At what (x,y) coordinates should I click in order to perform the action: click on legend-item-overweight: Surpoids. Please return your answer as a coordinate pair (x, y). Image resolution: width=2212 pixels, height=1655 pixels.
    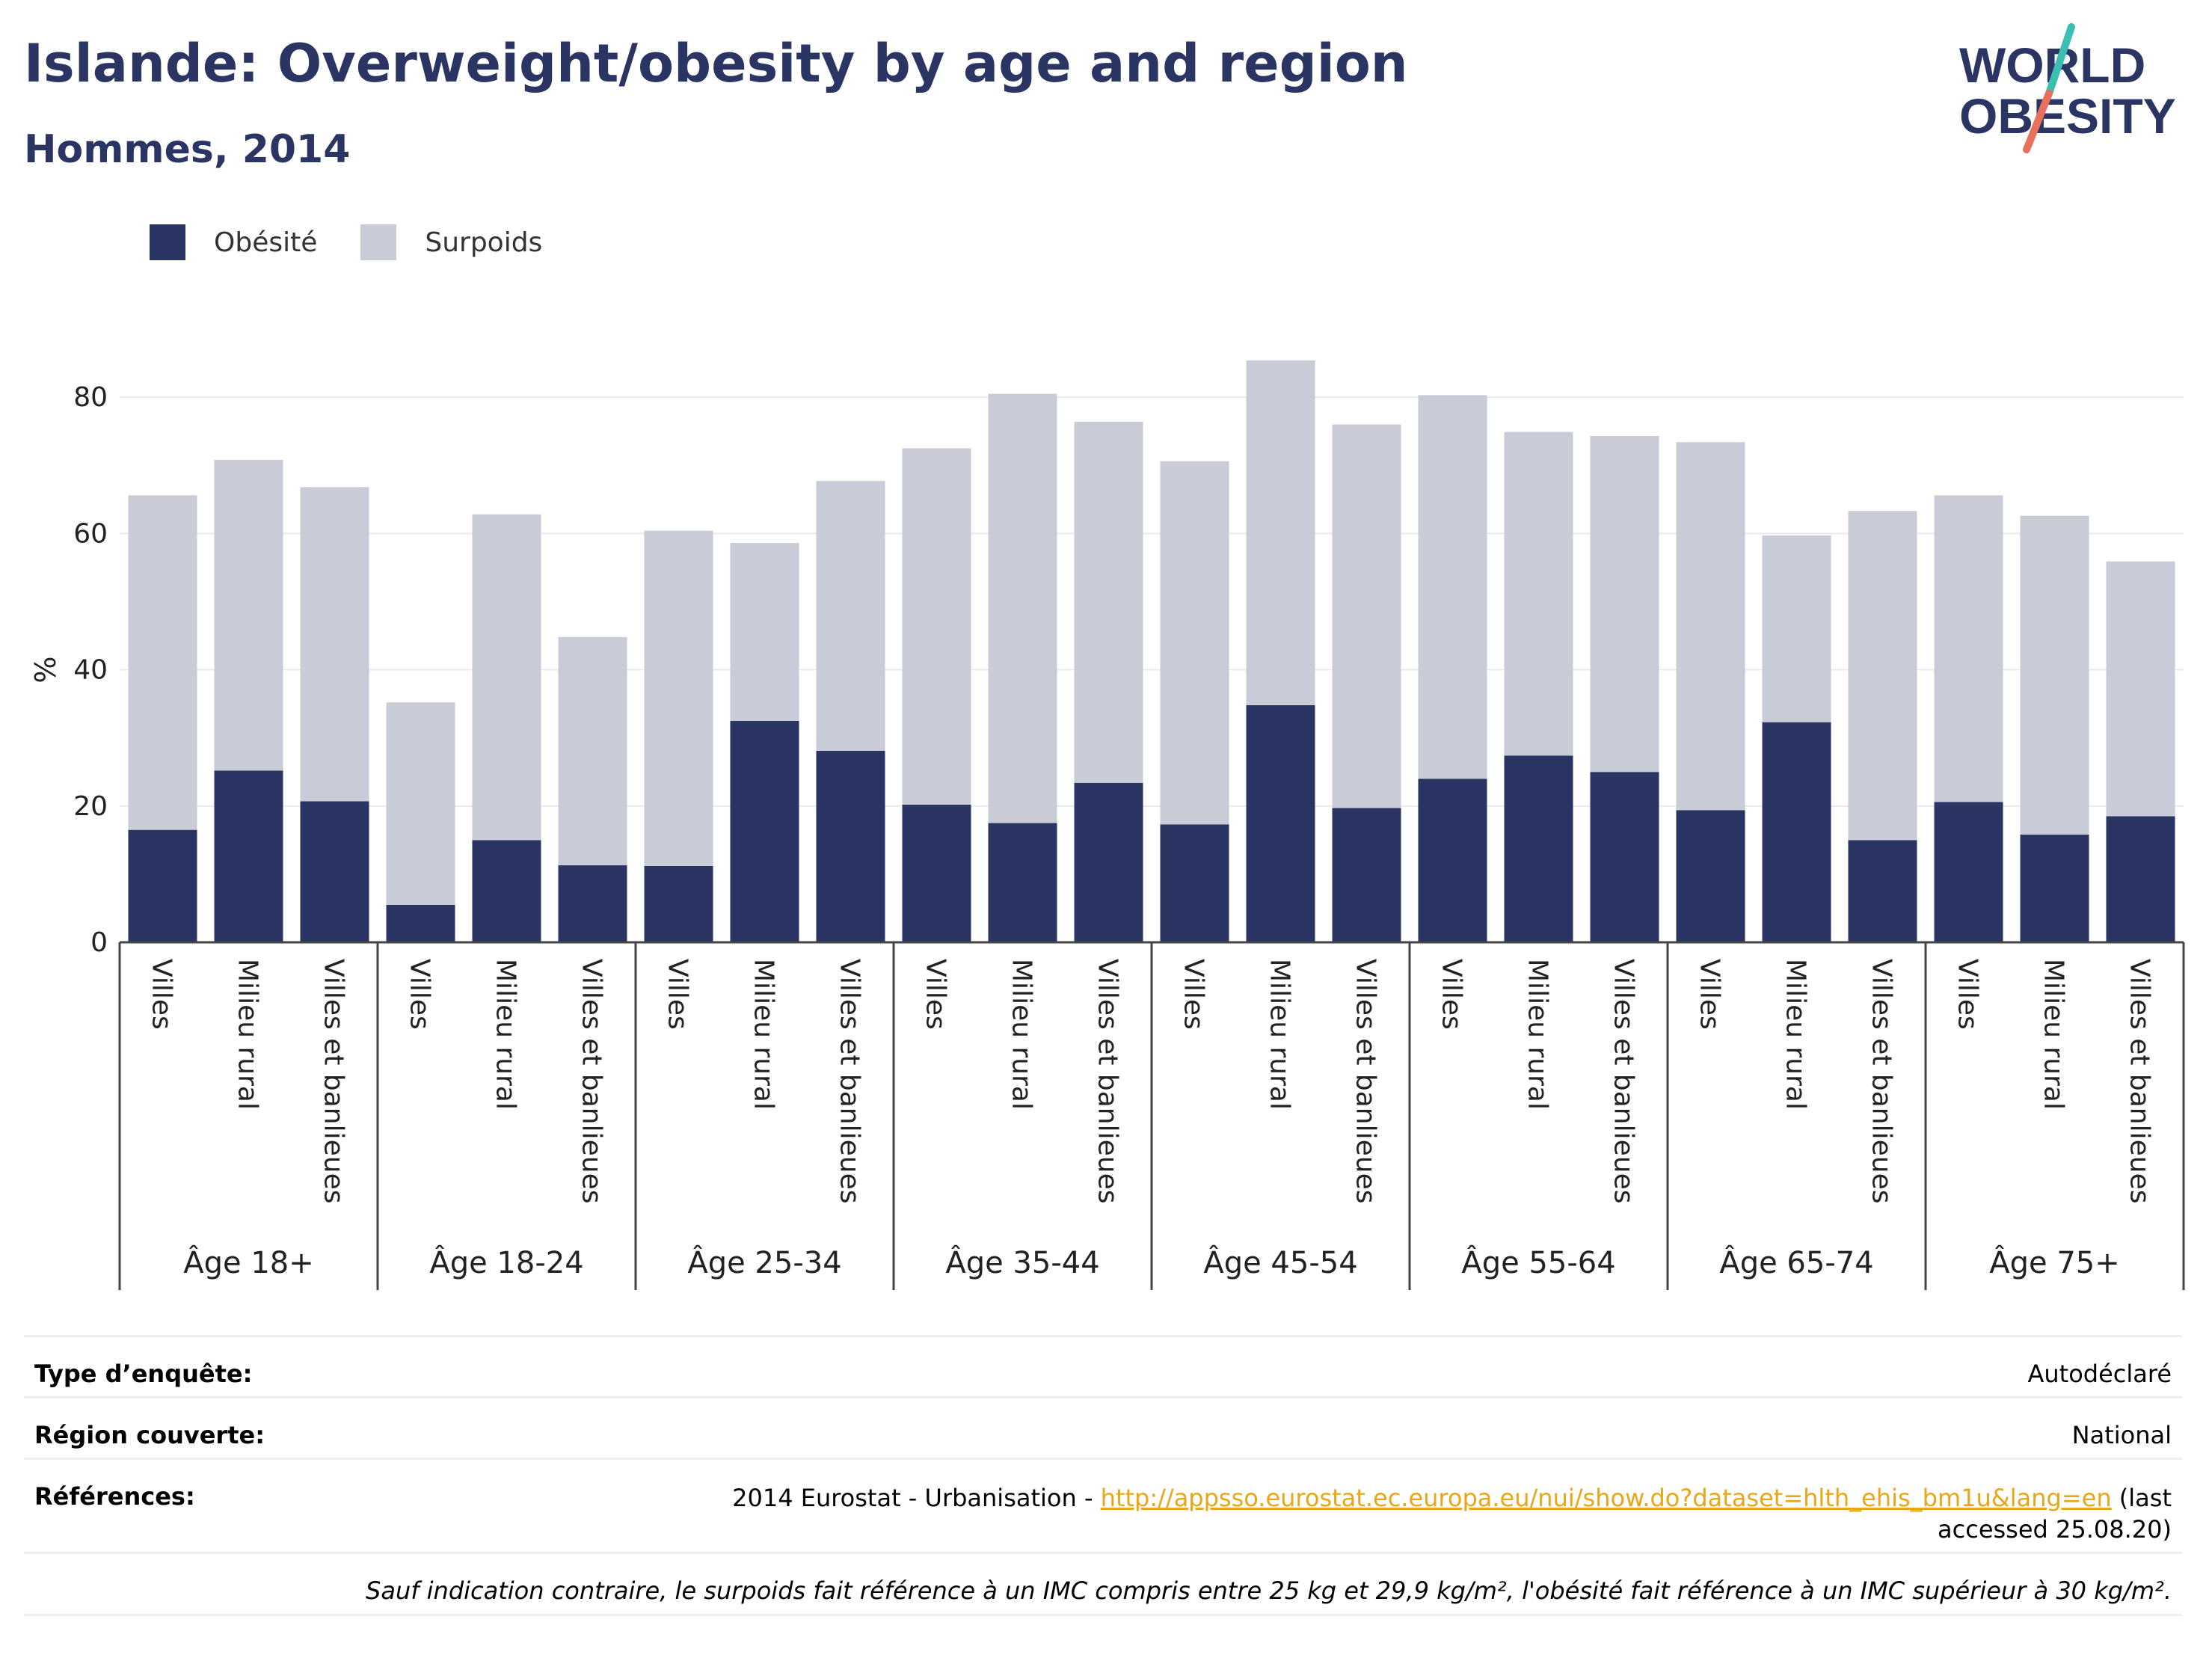
    Looking at the image, I should click on (451, 242).